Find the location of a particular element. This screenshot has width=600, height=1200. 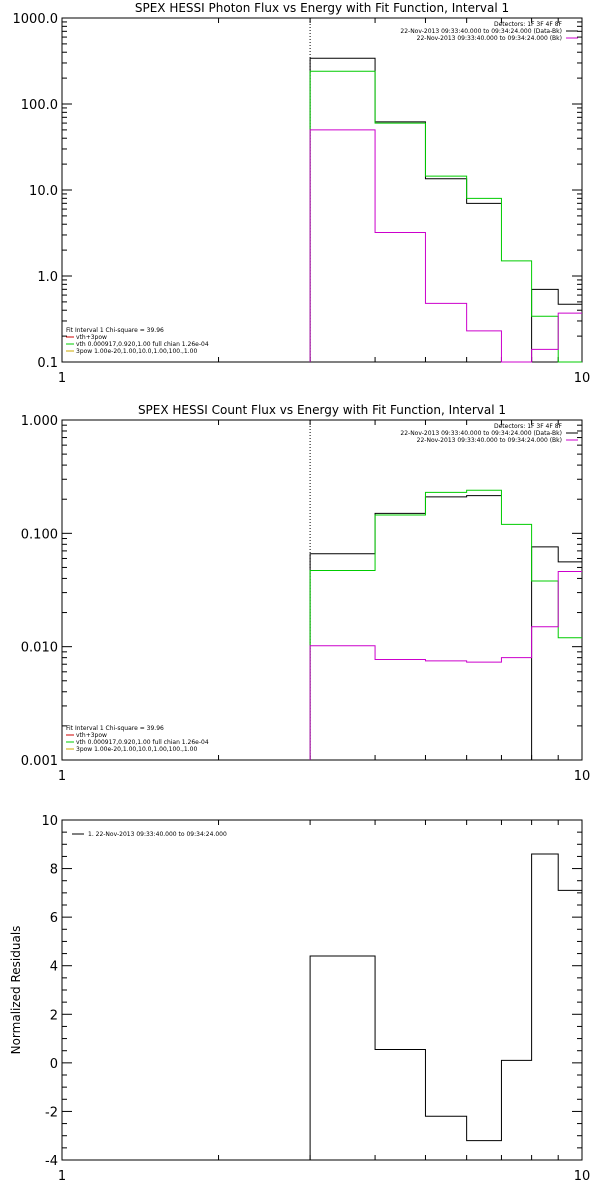

y-tick-label: 6 is located at coordinates (54, 918).